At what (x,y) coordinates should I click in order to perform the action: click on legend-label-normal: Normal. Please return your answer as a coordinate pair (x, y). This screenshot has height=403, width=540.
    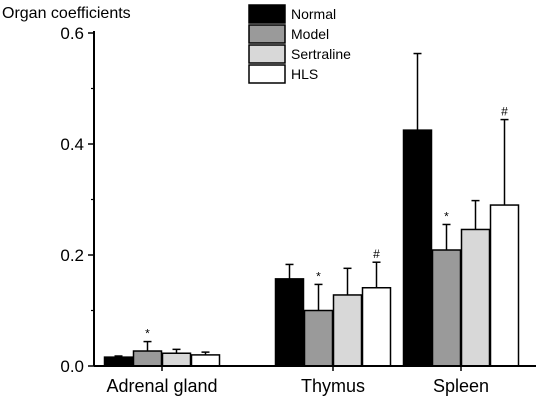
    Looking at the image, I should click on (313, 14).